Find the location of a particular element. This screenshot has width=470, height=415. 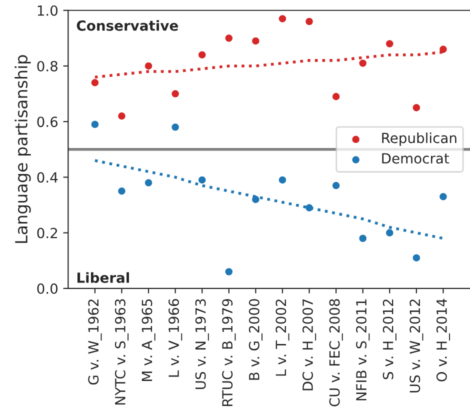

x-tick-label: CU v. FEC_2008 is located at coordinates (336, 352).